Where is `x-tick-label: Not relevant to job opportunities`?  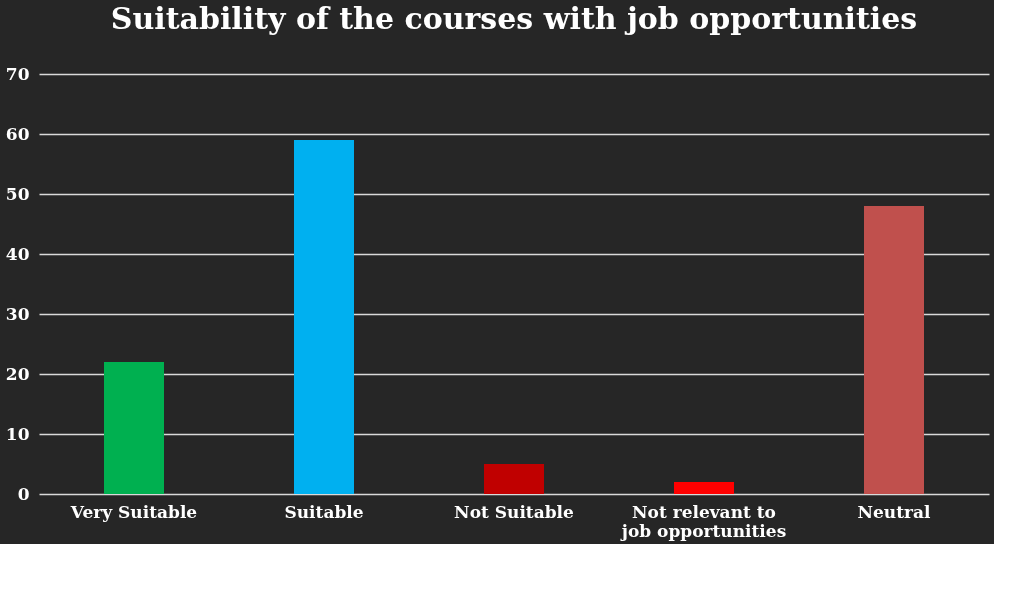 x-tick-label: Not relevant to job opportunities is located at coordinates (703, 521).